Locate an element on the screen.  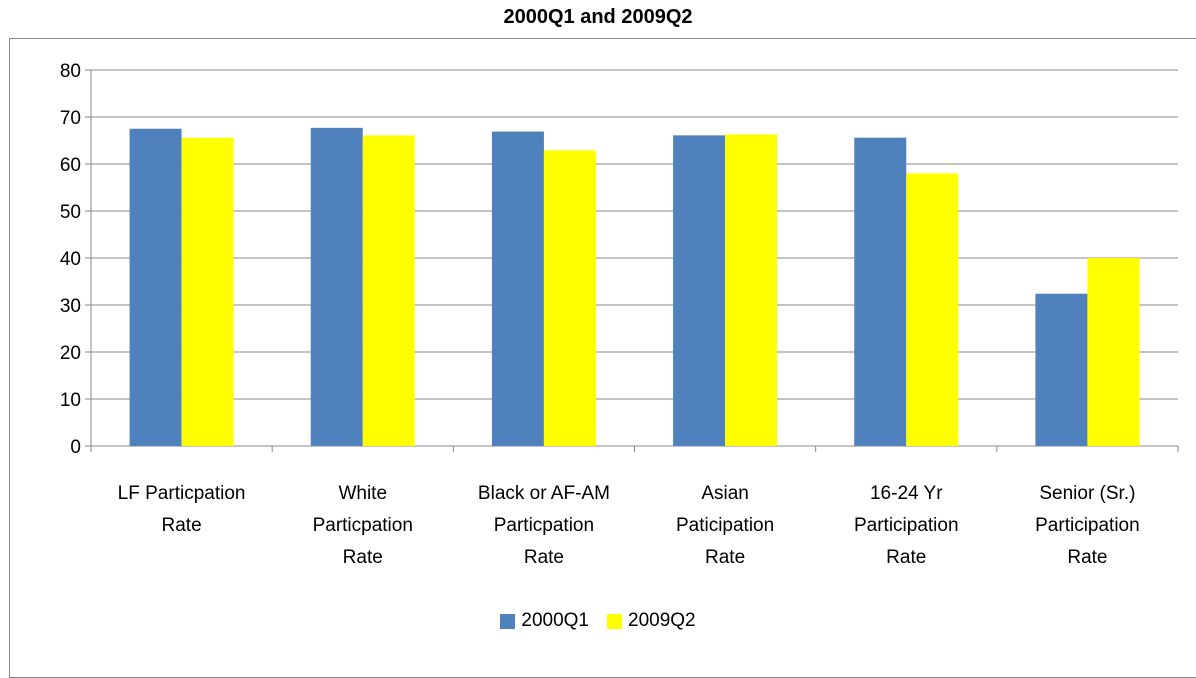
chart-title: 2000Q1 and 2009Q2 is located at coordinates (598, 17).